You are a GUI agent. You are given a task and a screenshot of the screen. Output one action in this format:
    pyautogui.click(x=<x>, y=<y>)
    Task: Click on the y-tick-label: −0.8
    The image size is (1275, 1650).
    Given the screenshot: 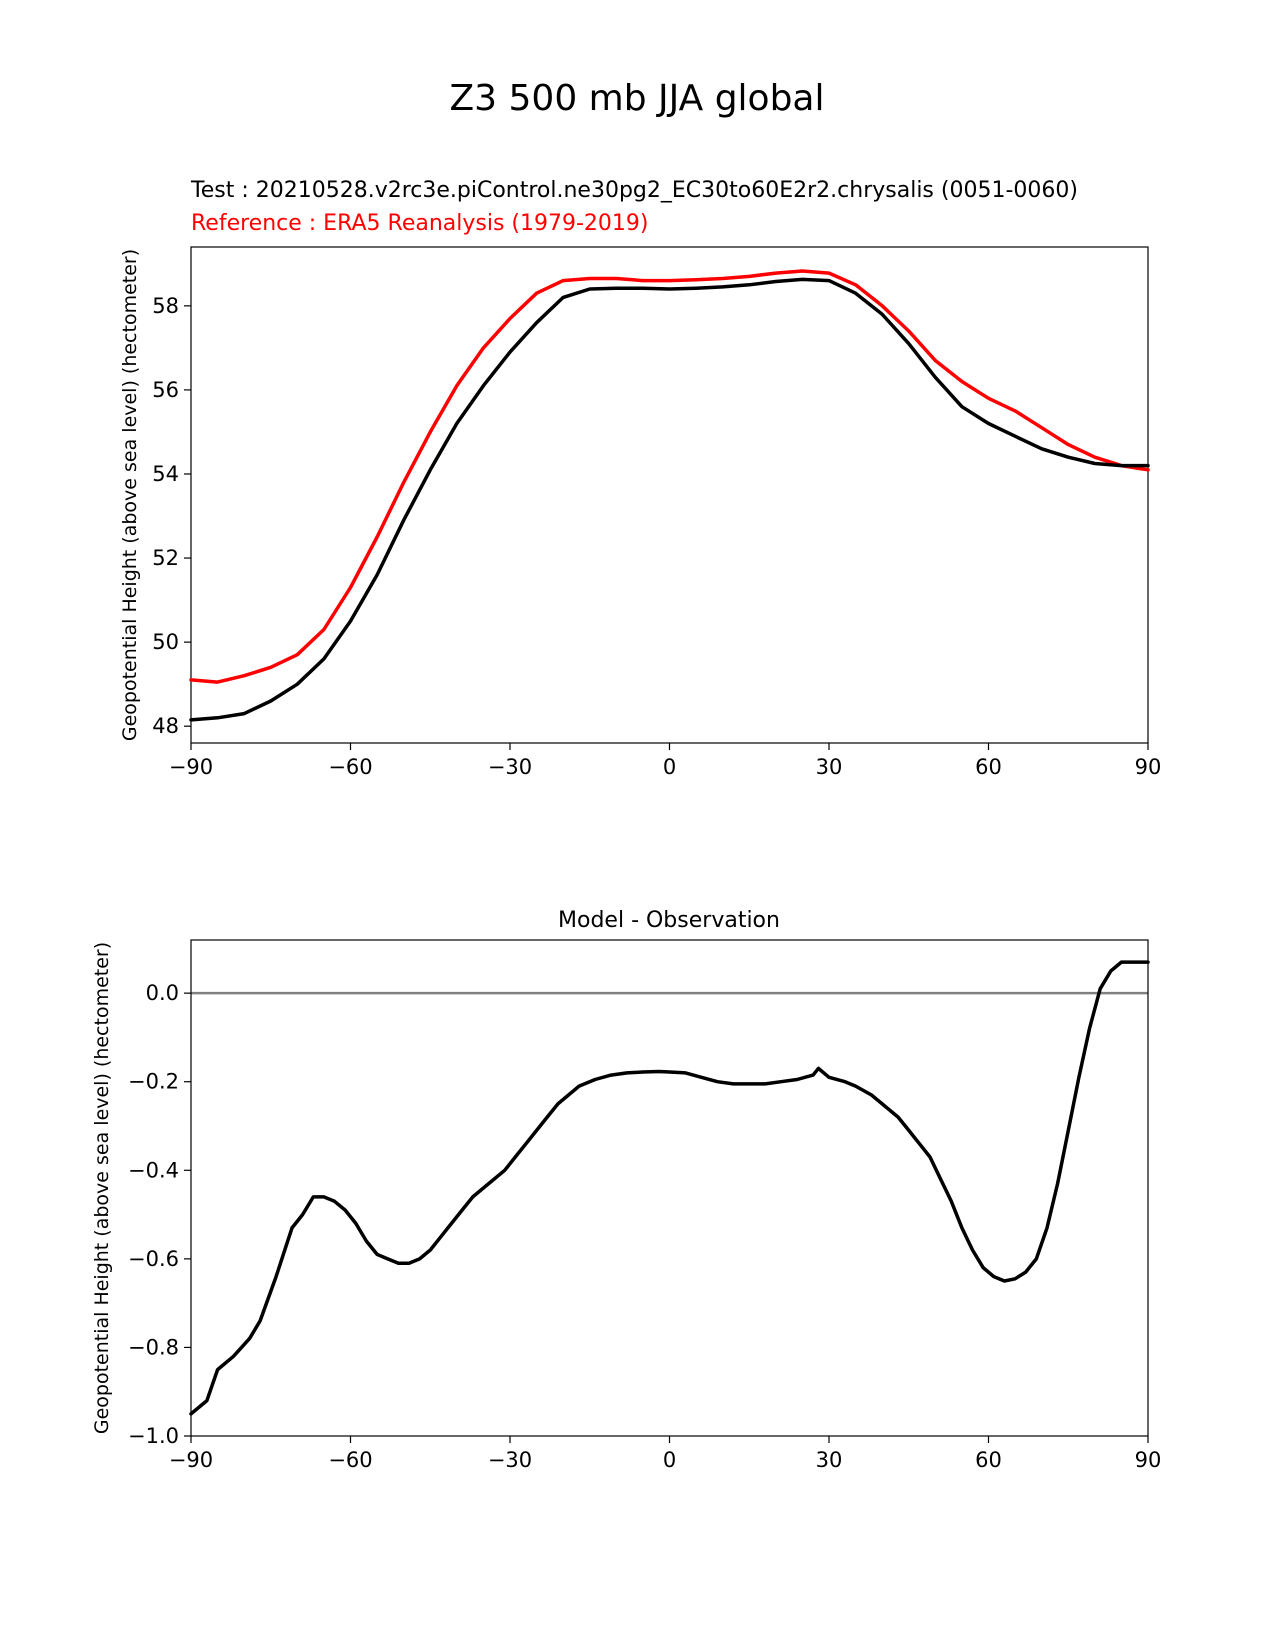 What is the action you would take?
    pyautogui.click(x=153, y=1347)
    